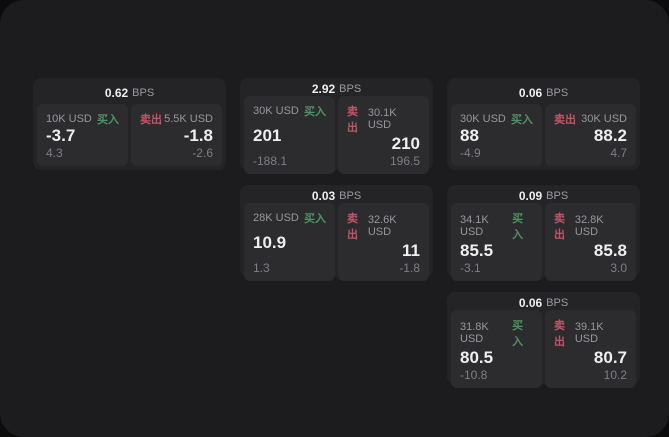 The image size is (669, 437). I want to click on buy-price: 80.5, so click(477, 357).